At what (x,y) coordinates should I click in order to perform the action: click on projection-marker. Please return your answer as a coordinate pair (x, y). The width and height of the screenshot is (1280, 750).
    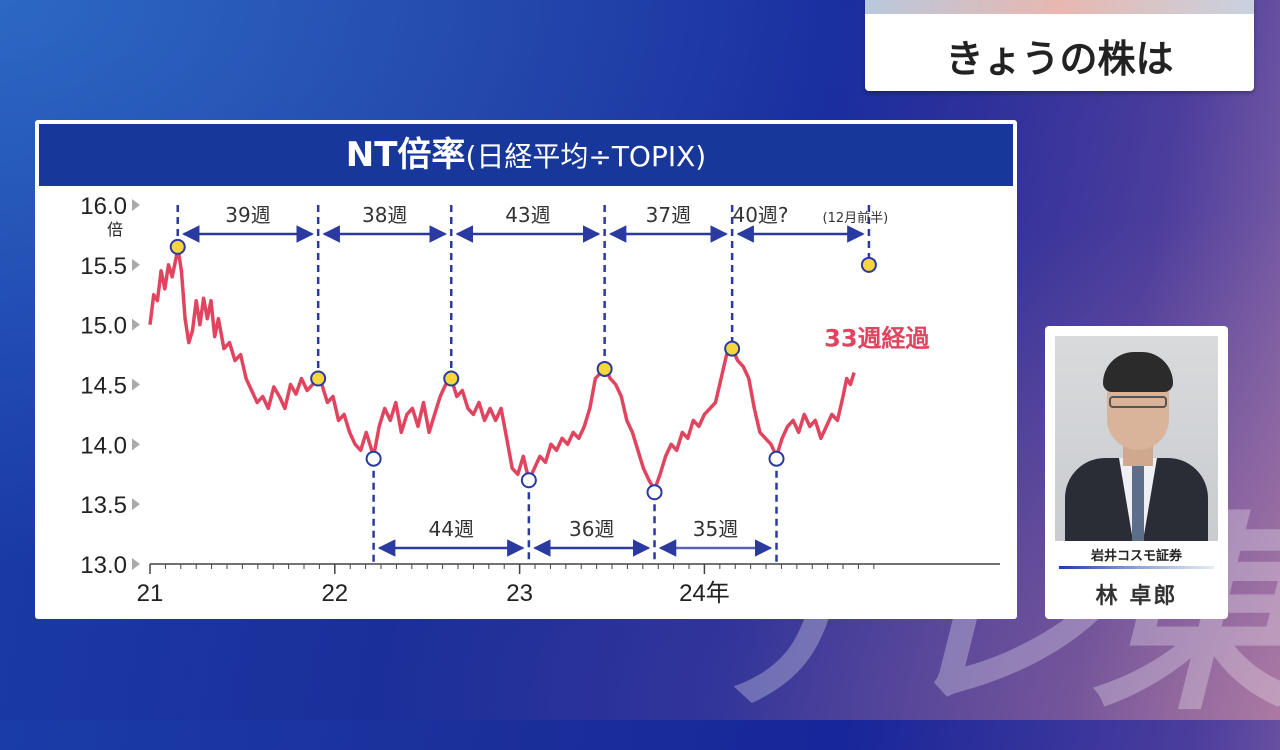
    Looking at the image, I should click on (868, 264).